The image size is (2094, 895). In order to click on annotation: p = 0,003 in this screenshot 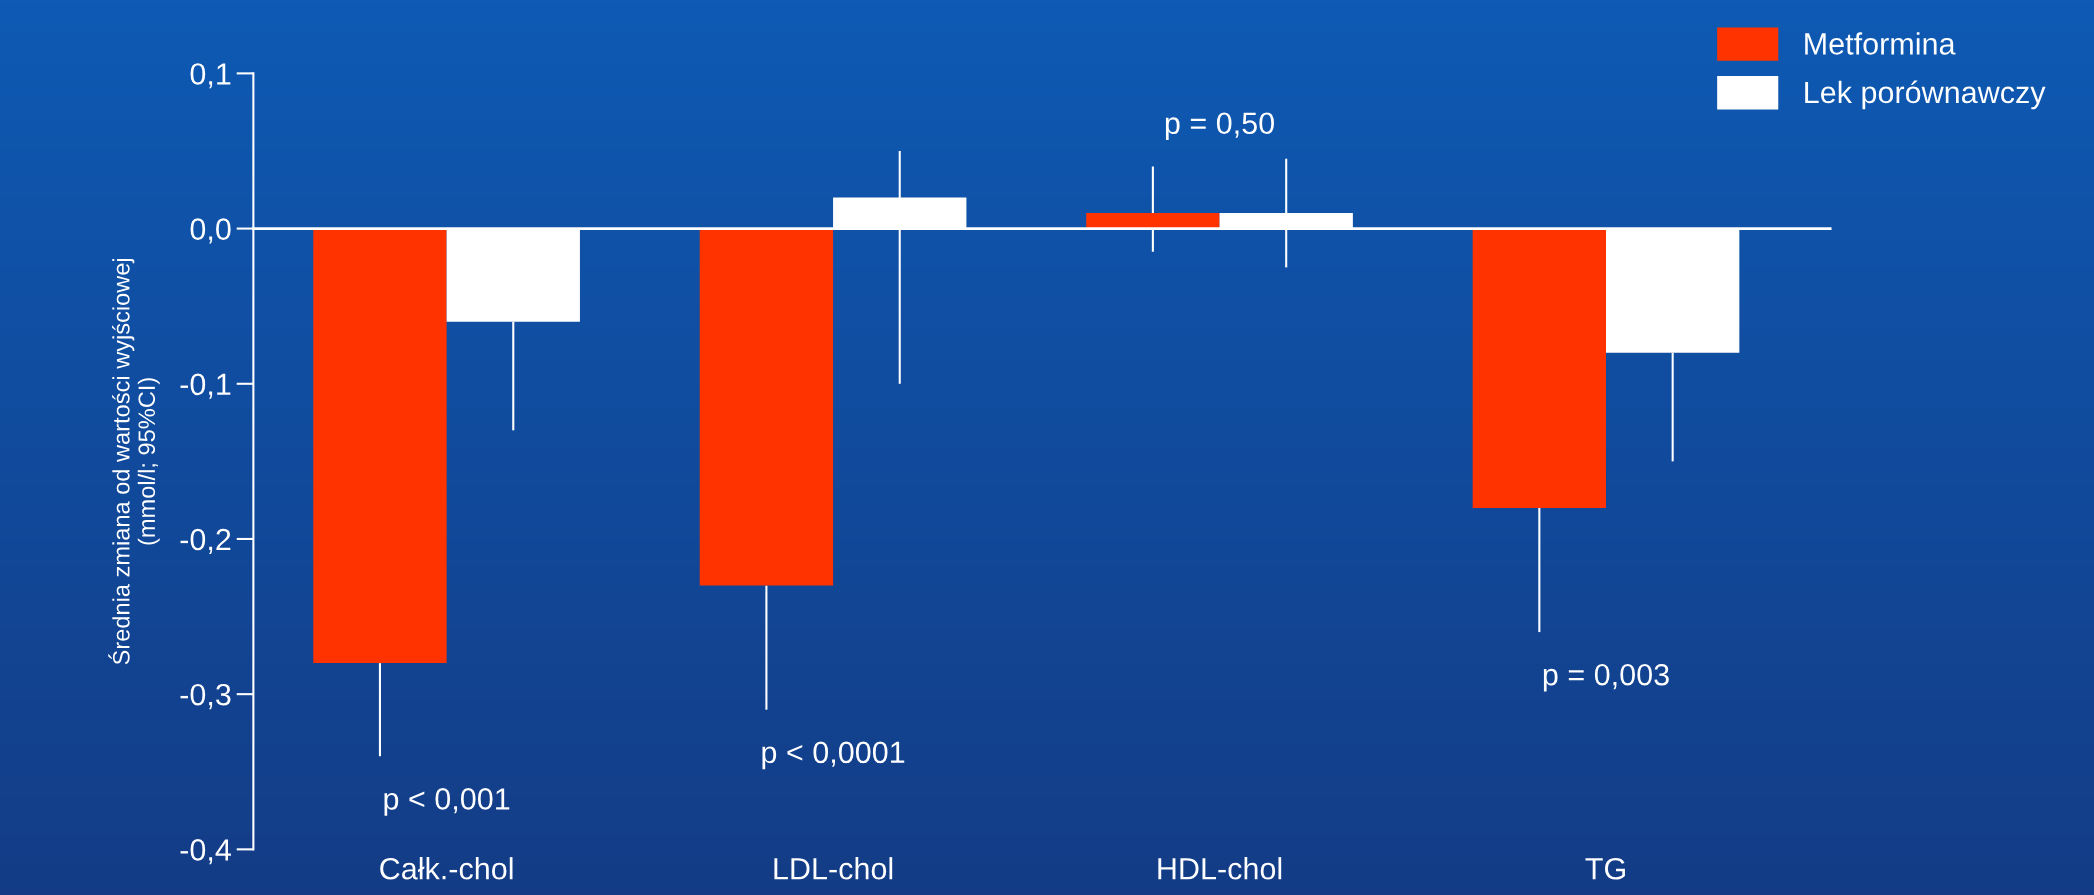, I will do `click(1606, 677)`.